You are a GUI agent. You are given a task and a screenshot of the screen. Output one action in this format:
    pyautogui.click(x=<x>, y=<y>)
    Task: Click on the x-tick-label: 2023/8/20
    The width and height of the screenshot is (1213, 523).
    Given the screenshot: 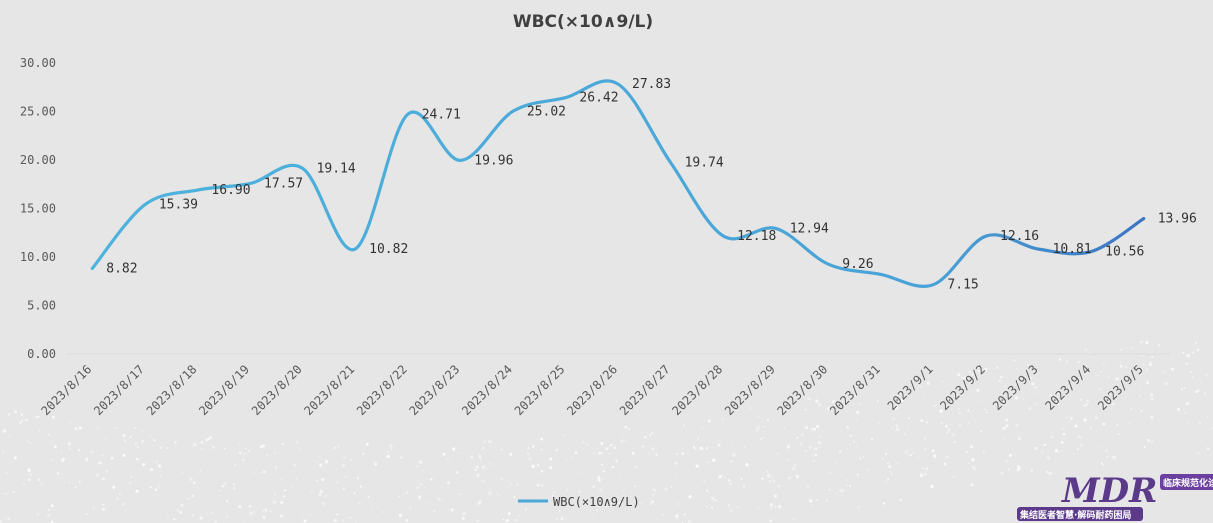 What is the action you would take?
    pyautogui.click(x=277, y=390)
    